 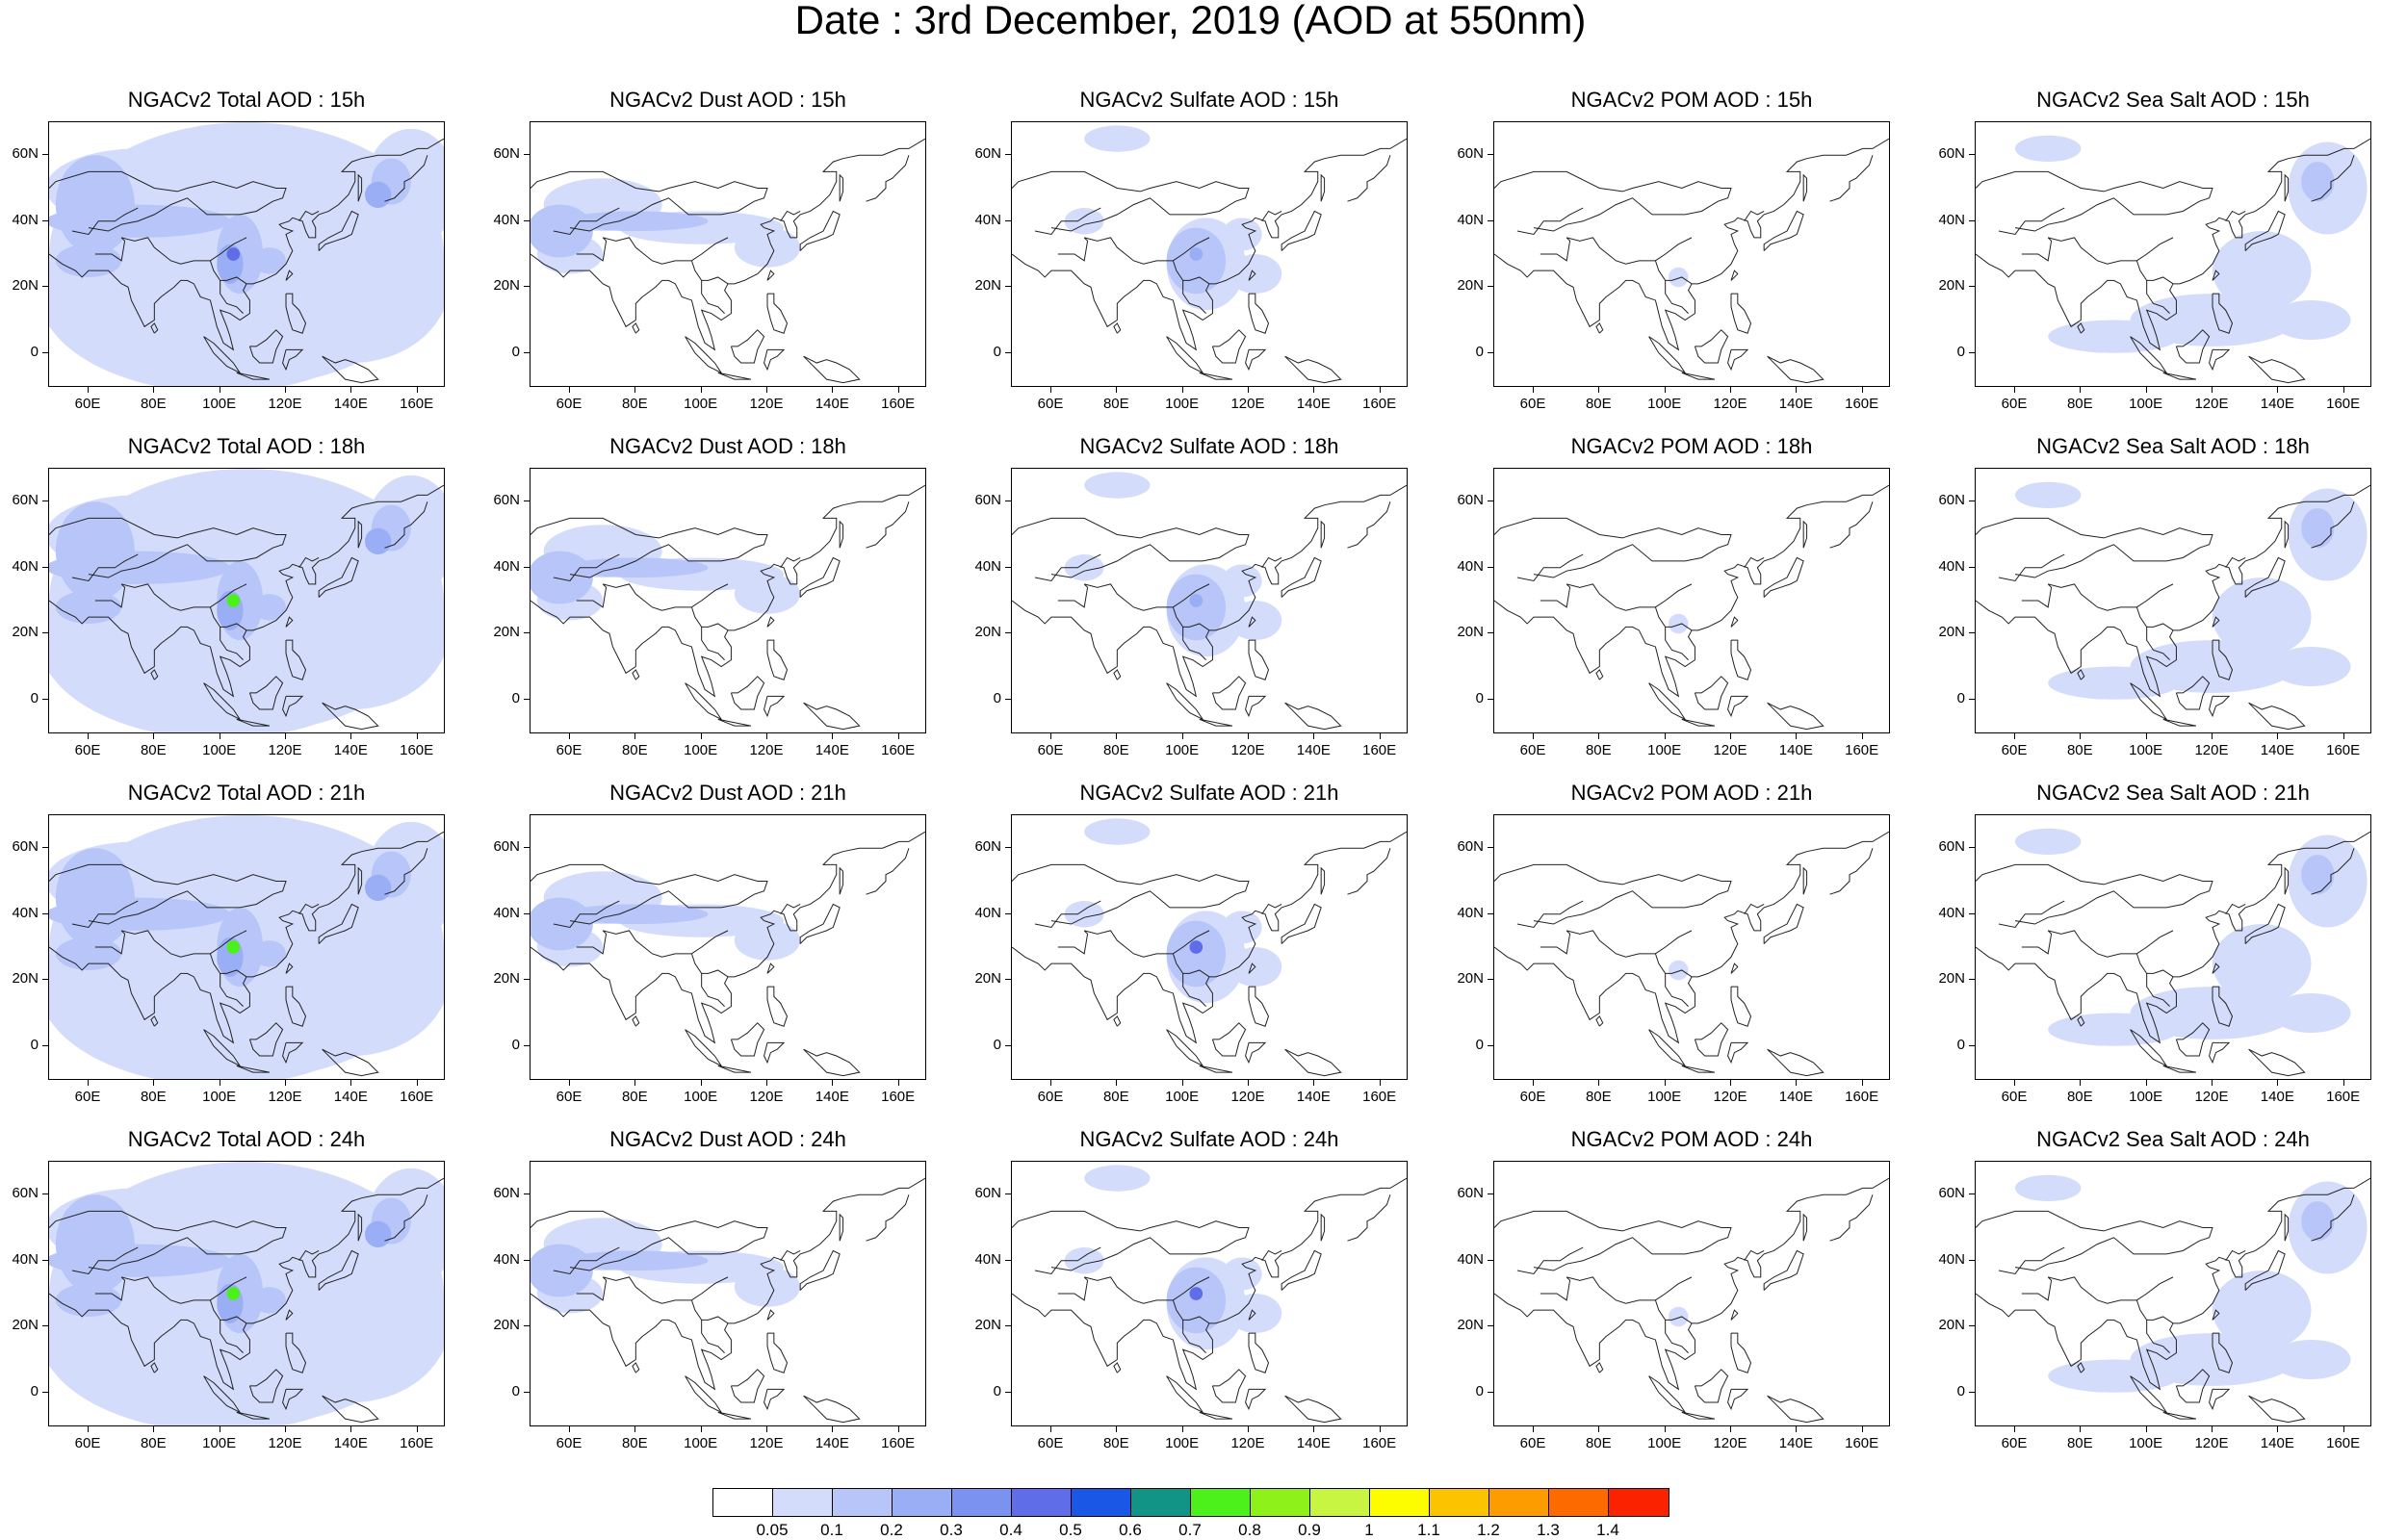 I want to click on lat-label: 0, so click(x=515, y=1390).